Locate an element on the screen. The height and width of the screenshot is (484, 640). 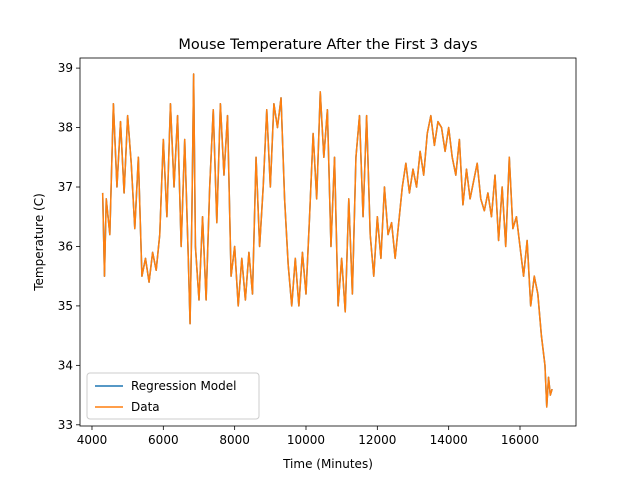
y-tick-label: 36 is located at coordinates (65, 246).